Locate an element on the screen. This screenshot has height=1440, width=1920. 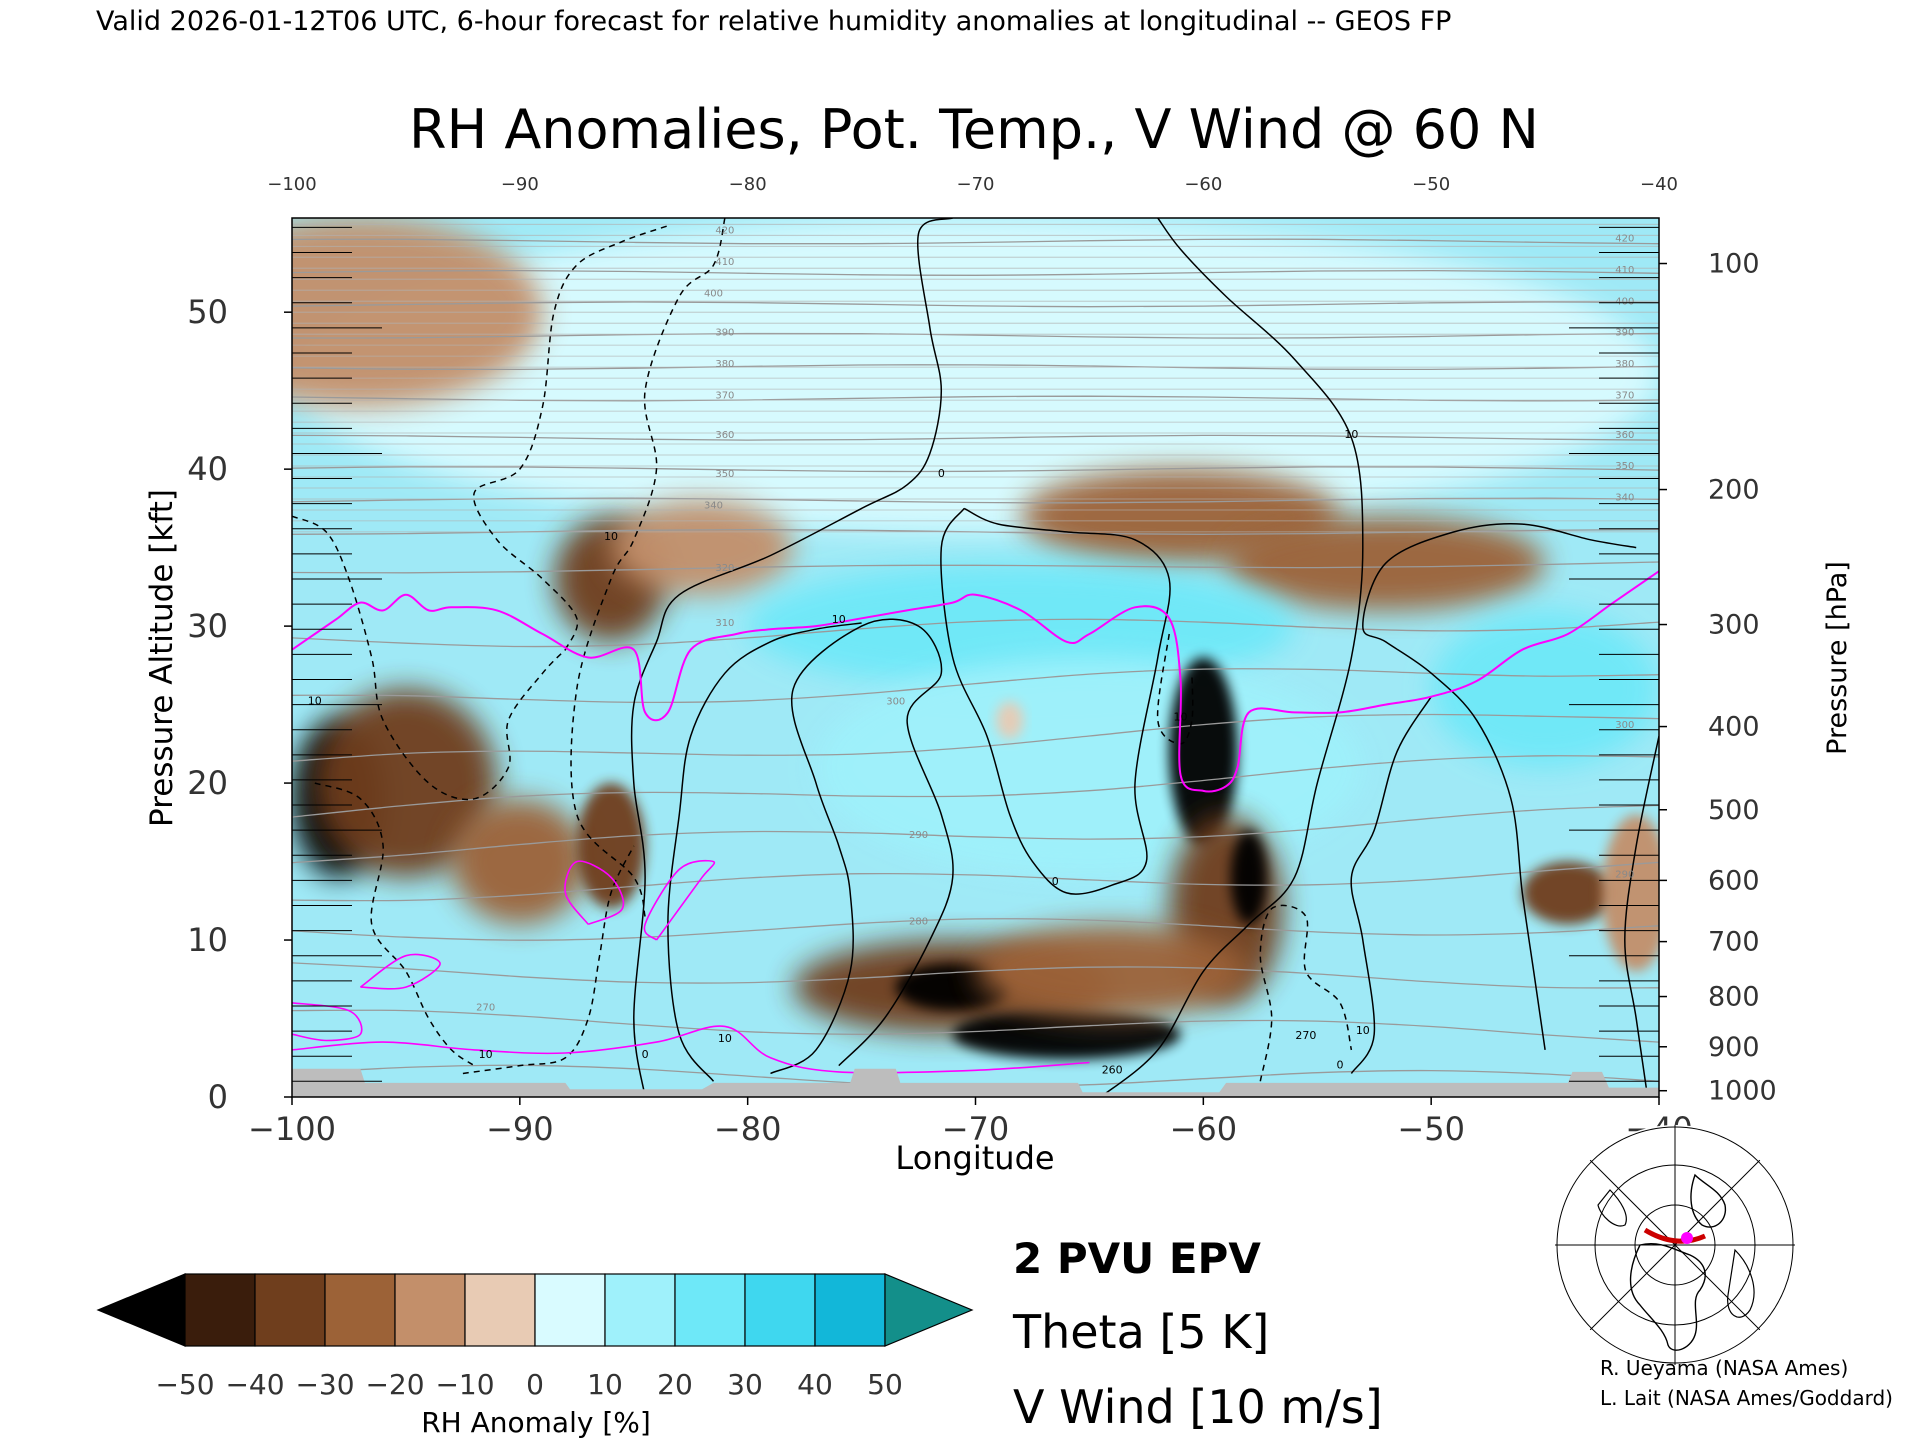
theta-label-20: 370 is located at coordinates (1624, 396).